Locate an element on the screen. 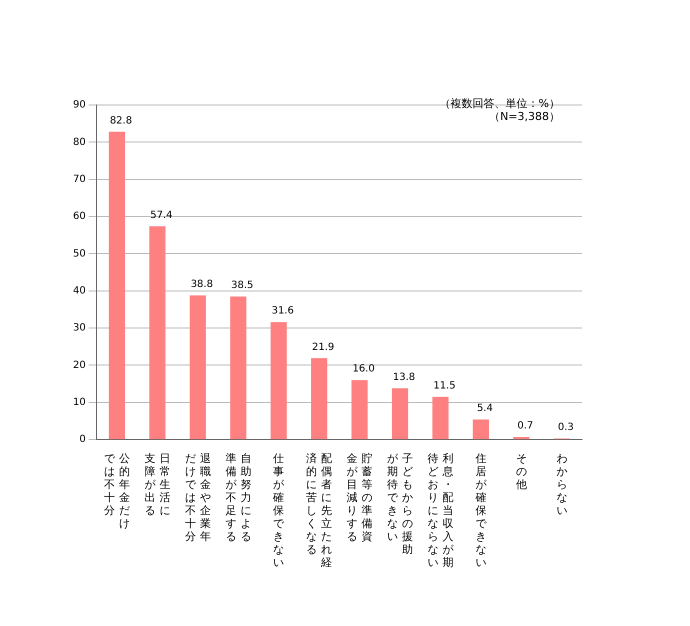  category-label: 日常生活に支障が出る is located at coordinates (157, 484).